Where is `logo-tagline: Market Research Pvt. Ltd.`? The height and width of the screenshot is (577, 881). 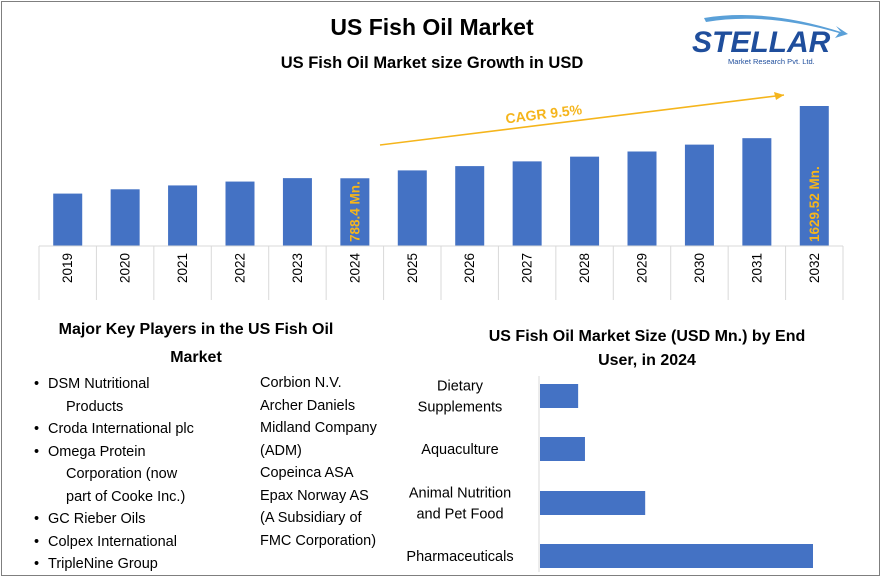 logo-tagline: Market Research Pvt. Ltd. is located at coordinates (771, 61).